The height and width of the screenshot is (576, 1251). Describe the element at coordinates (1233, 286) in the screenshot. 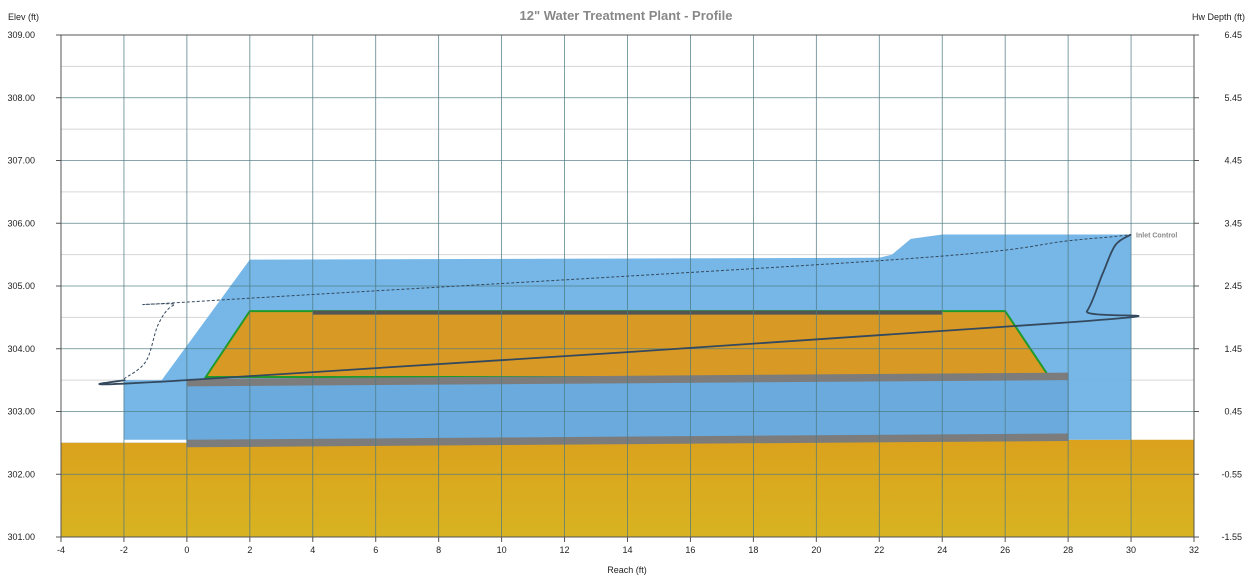

I see `y-right-tick-label: 2.45` at that location.